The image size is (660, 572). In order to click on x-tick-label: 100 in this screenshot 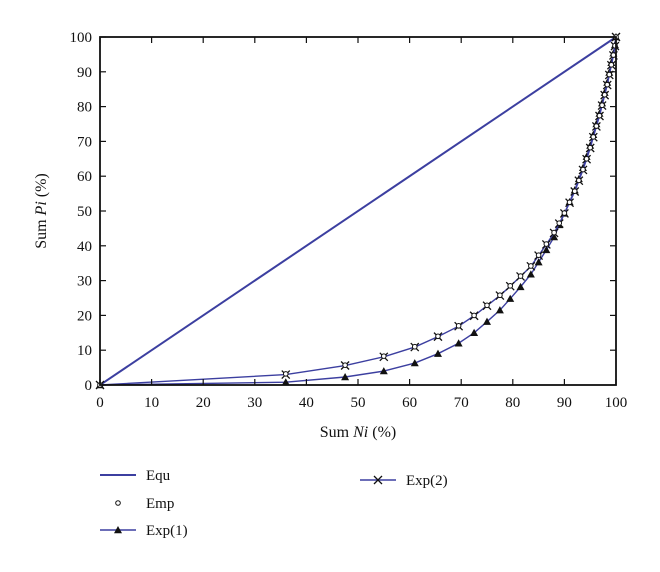, I will do `click(616, 403)`.